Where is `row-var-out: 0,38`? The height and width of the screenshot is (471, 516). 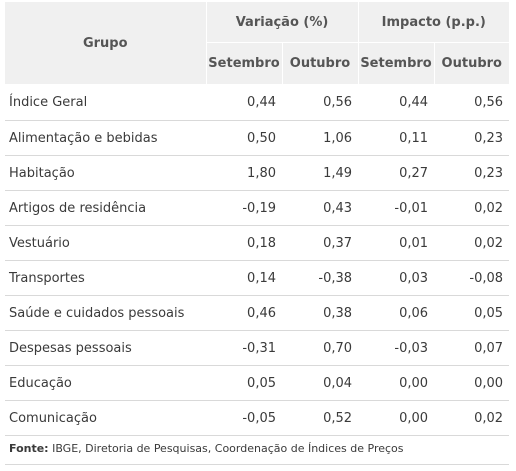
row-var-out: 0,38 is located at coordinates (320, 313).